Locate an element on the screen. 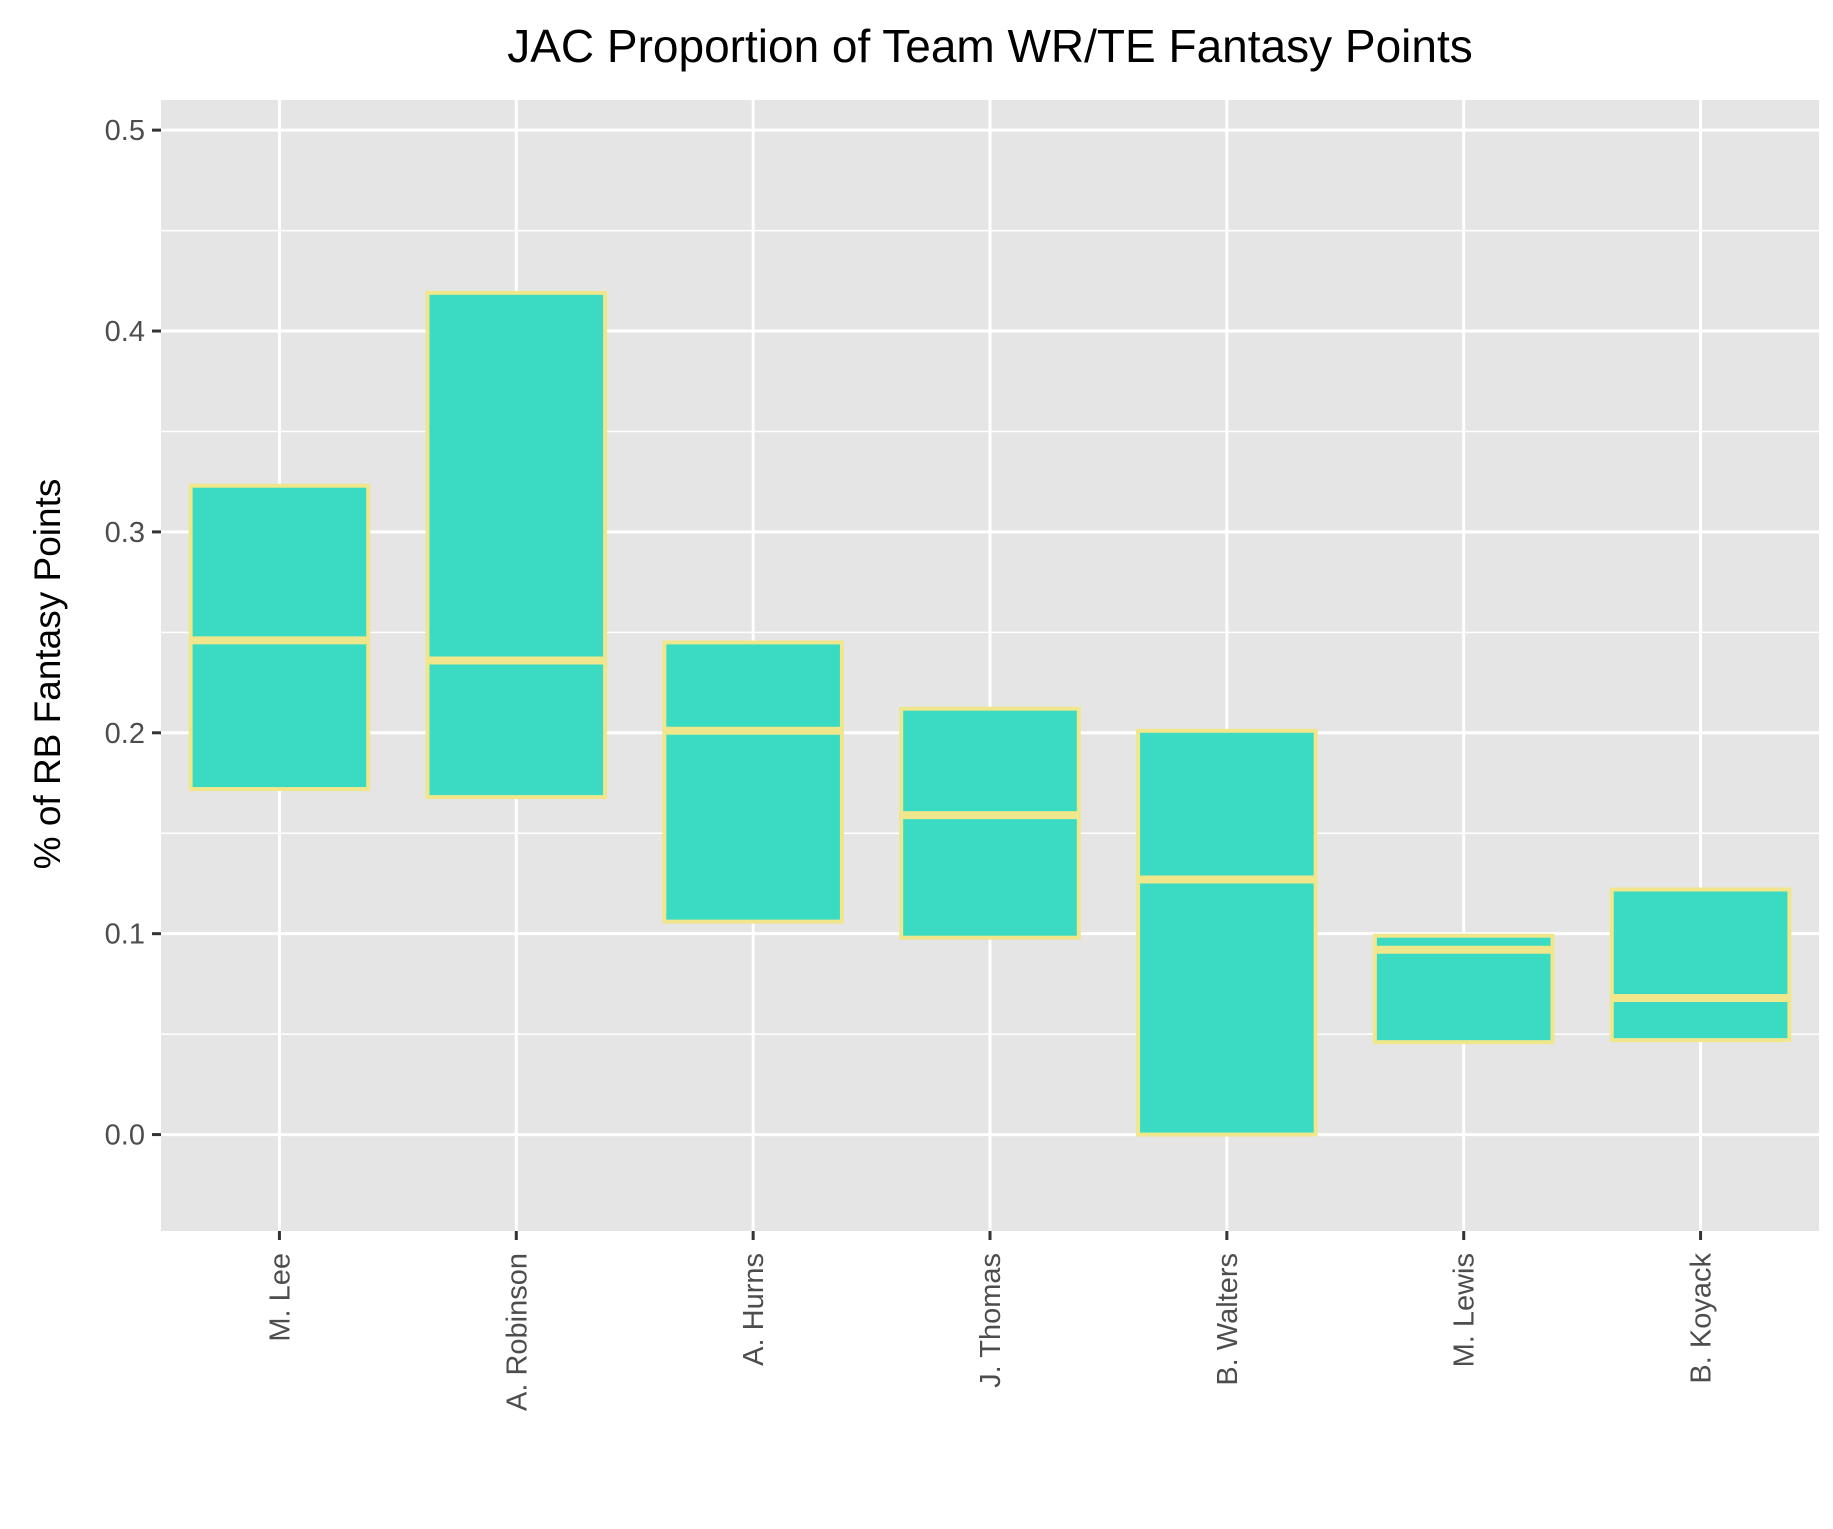  x-tick-label: M. Lee is located at coordinates (280, 1297).